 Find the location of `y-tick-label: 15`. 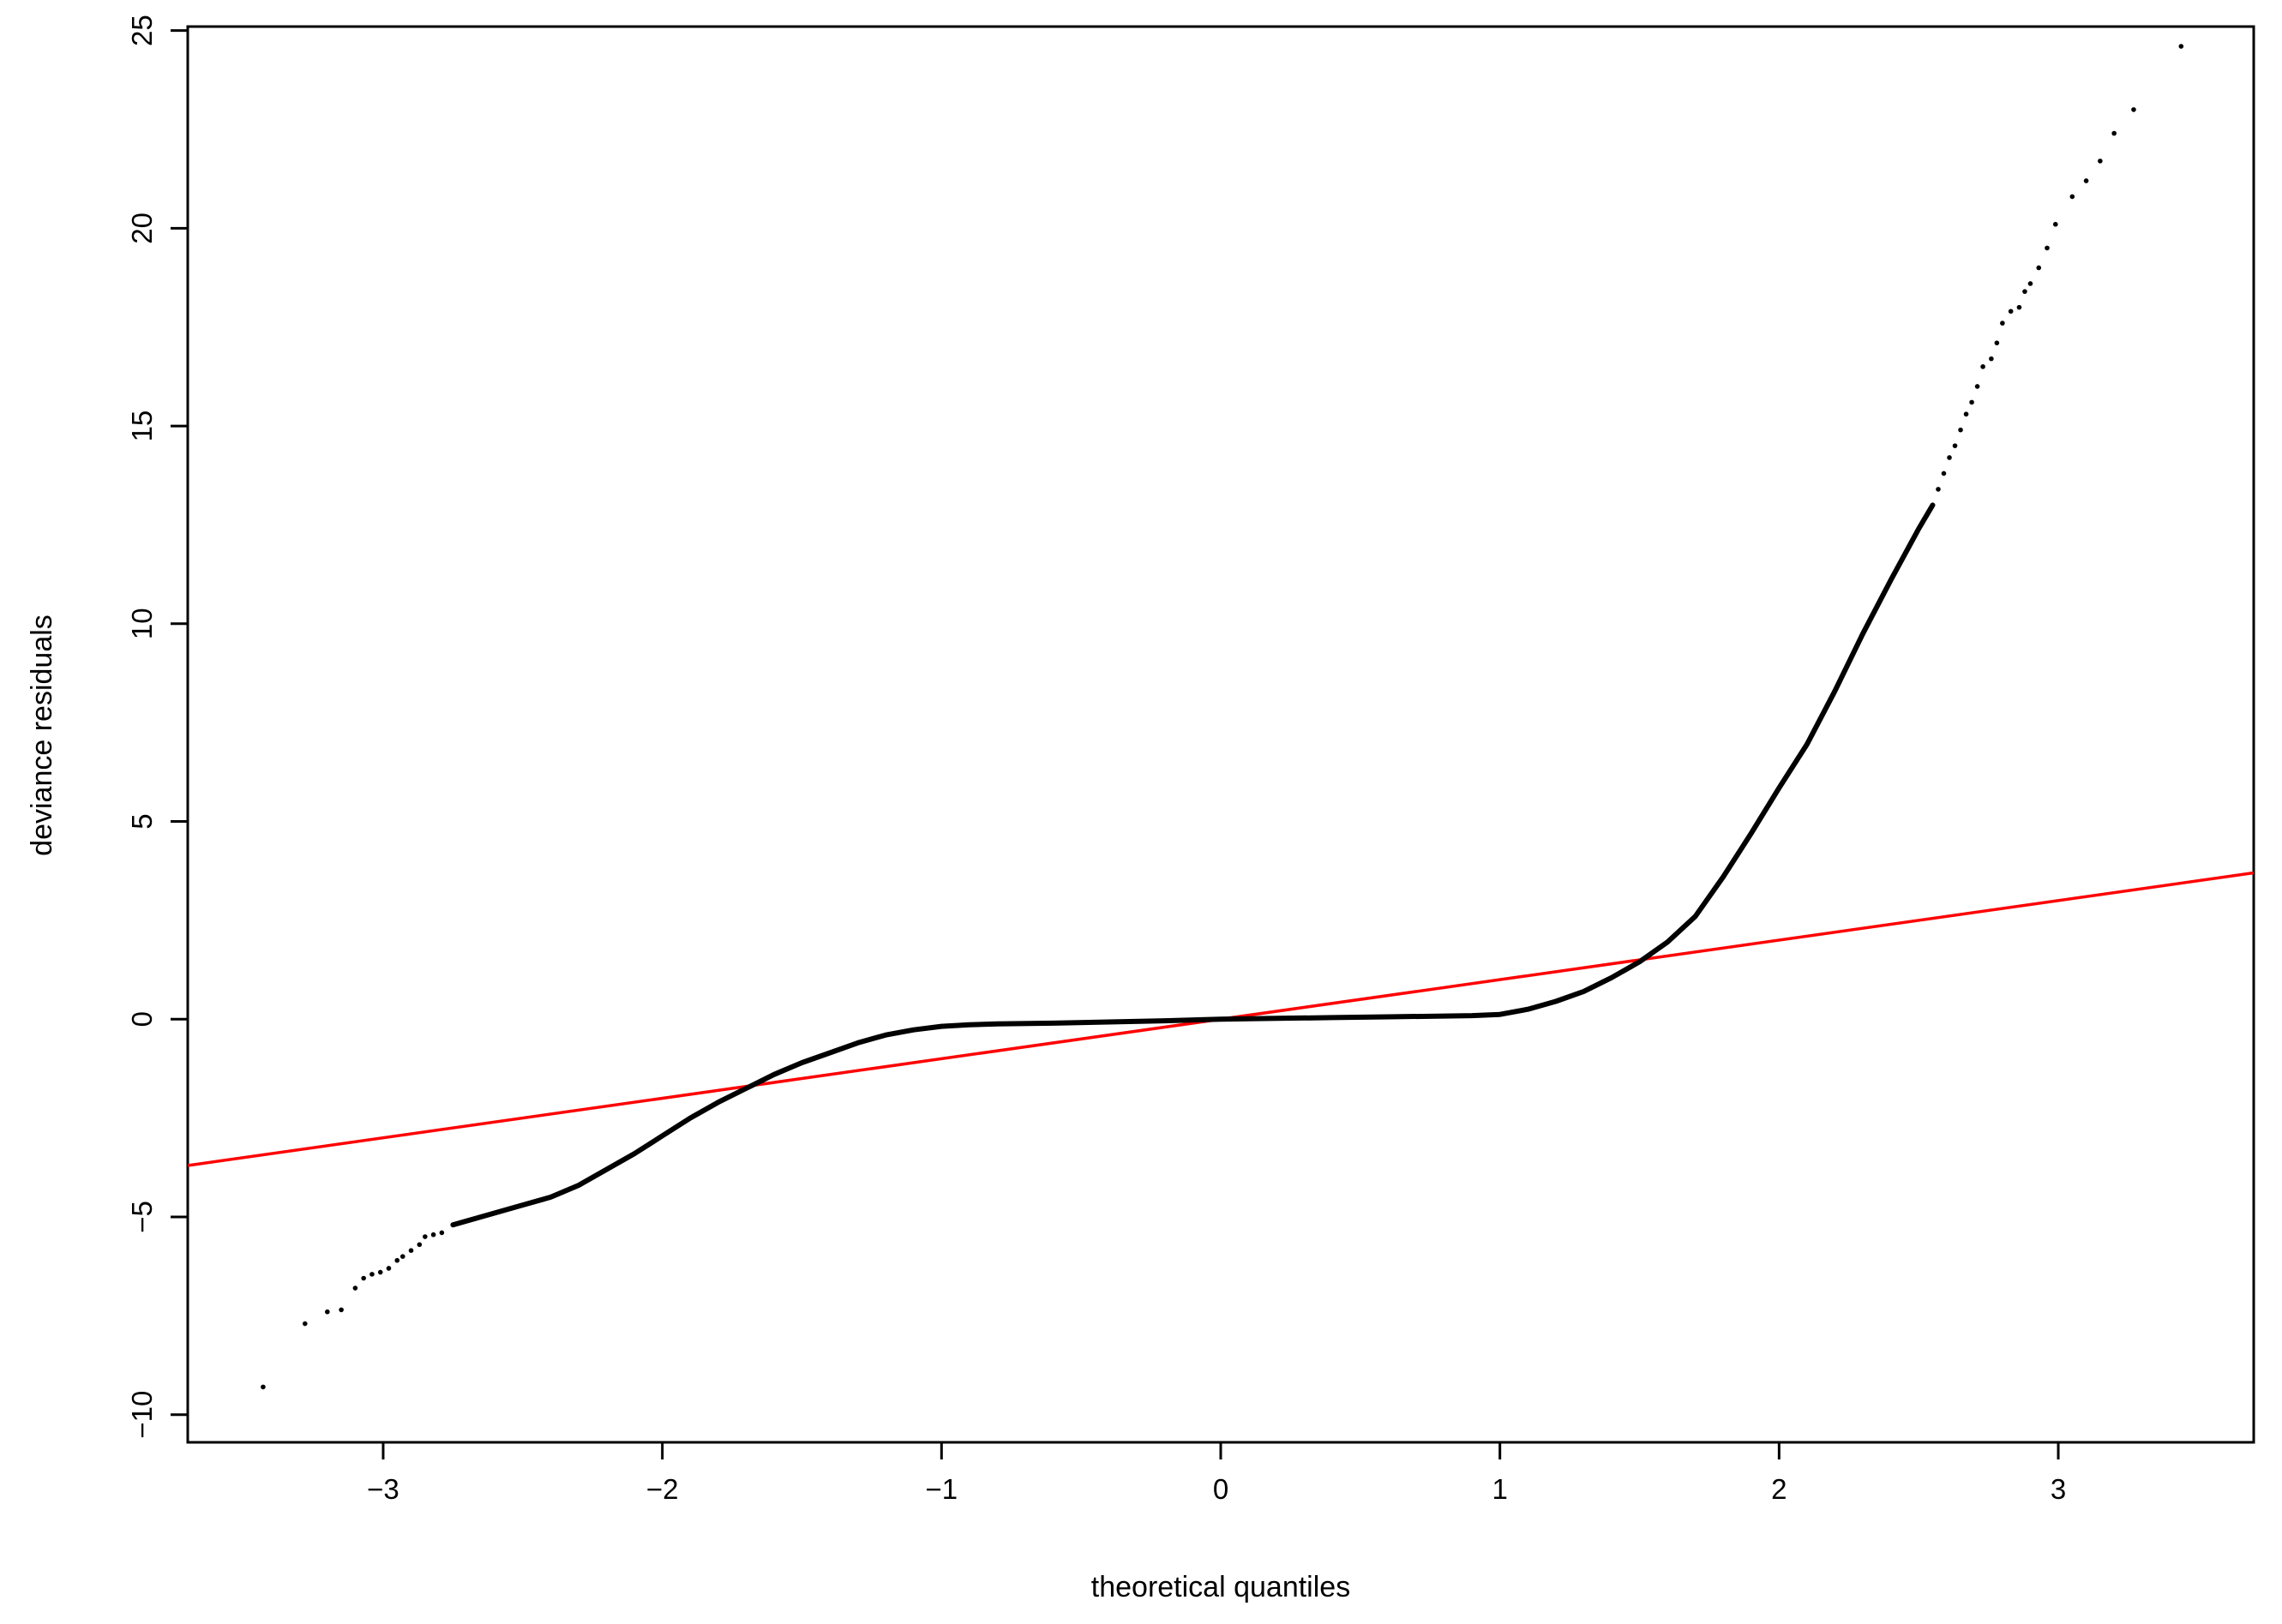

y-tick-label: 15 is located at coordinates (142, 426).